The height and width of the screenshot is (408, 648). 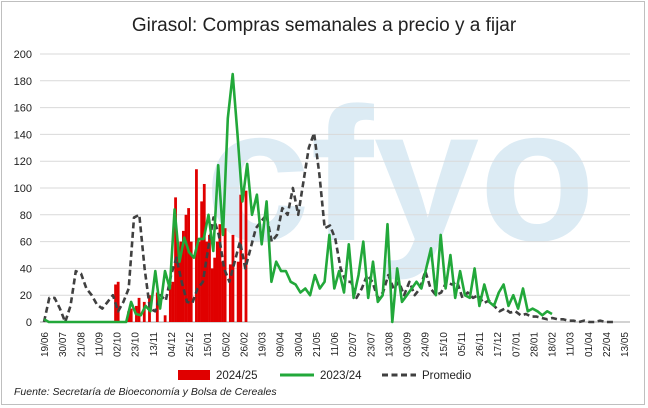 What do you see at coordinates (299, 344) in the screenshot?
I see `x-tick-label: 30/04` at bounding box center [299, 344].